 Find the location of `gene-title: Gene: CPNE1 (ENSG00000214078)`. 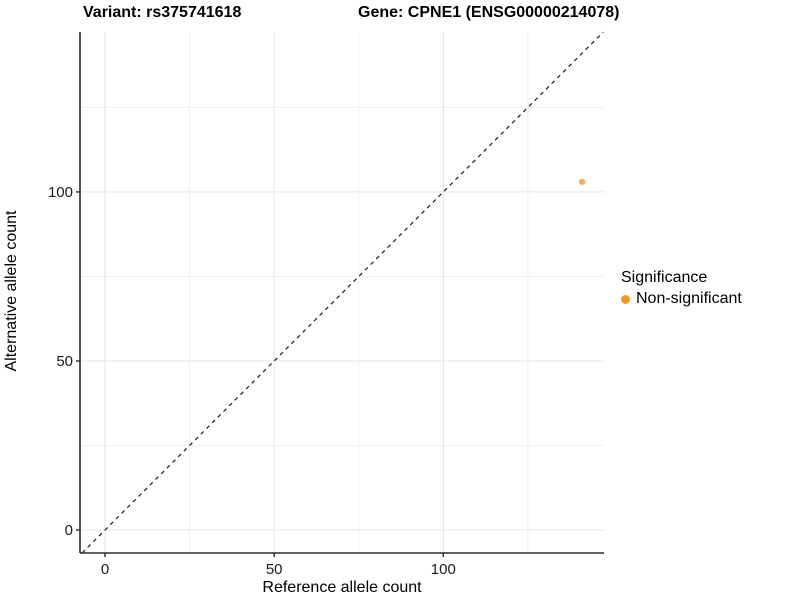

gene-title: Gene: CPNE1 (ENSG00000214078) is located at coordinates (489, 12).